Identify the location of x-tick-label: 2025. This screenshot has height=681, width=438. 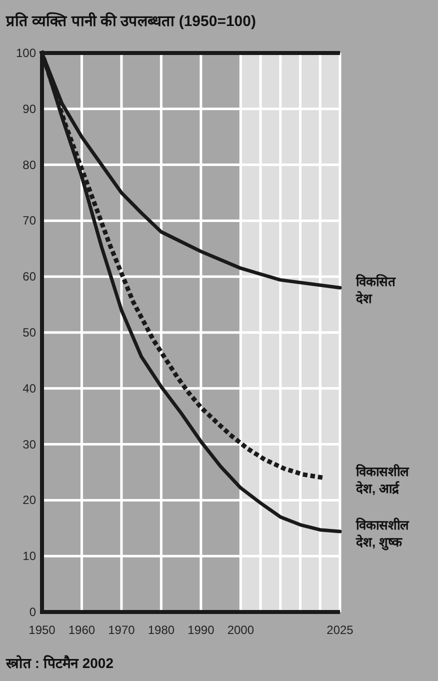
(340, 630).